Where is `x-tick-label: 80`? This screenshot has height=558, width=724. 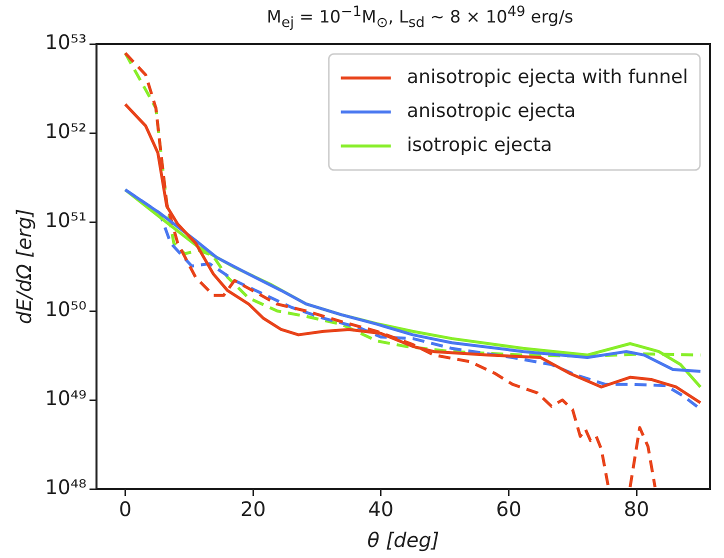 x-tick-label: 80 is located at coordinates (637, 509).